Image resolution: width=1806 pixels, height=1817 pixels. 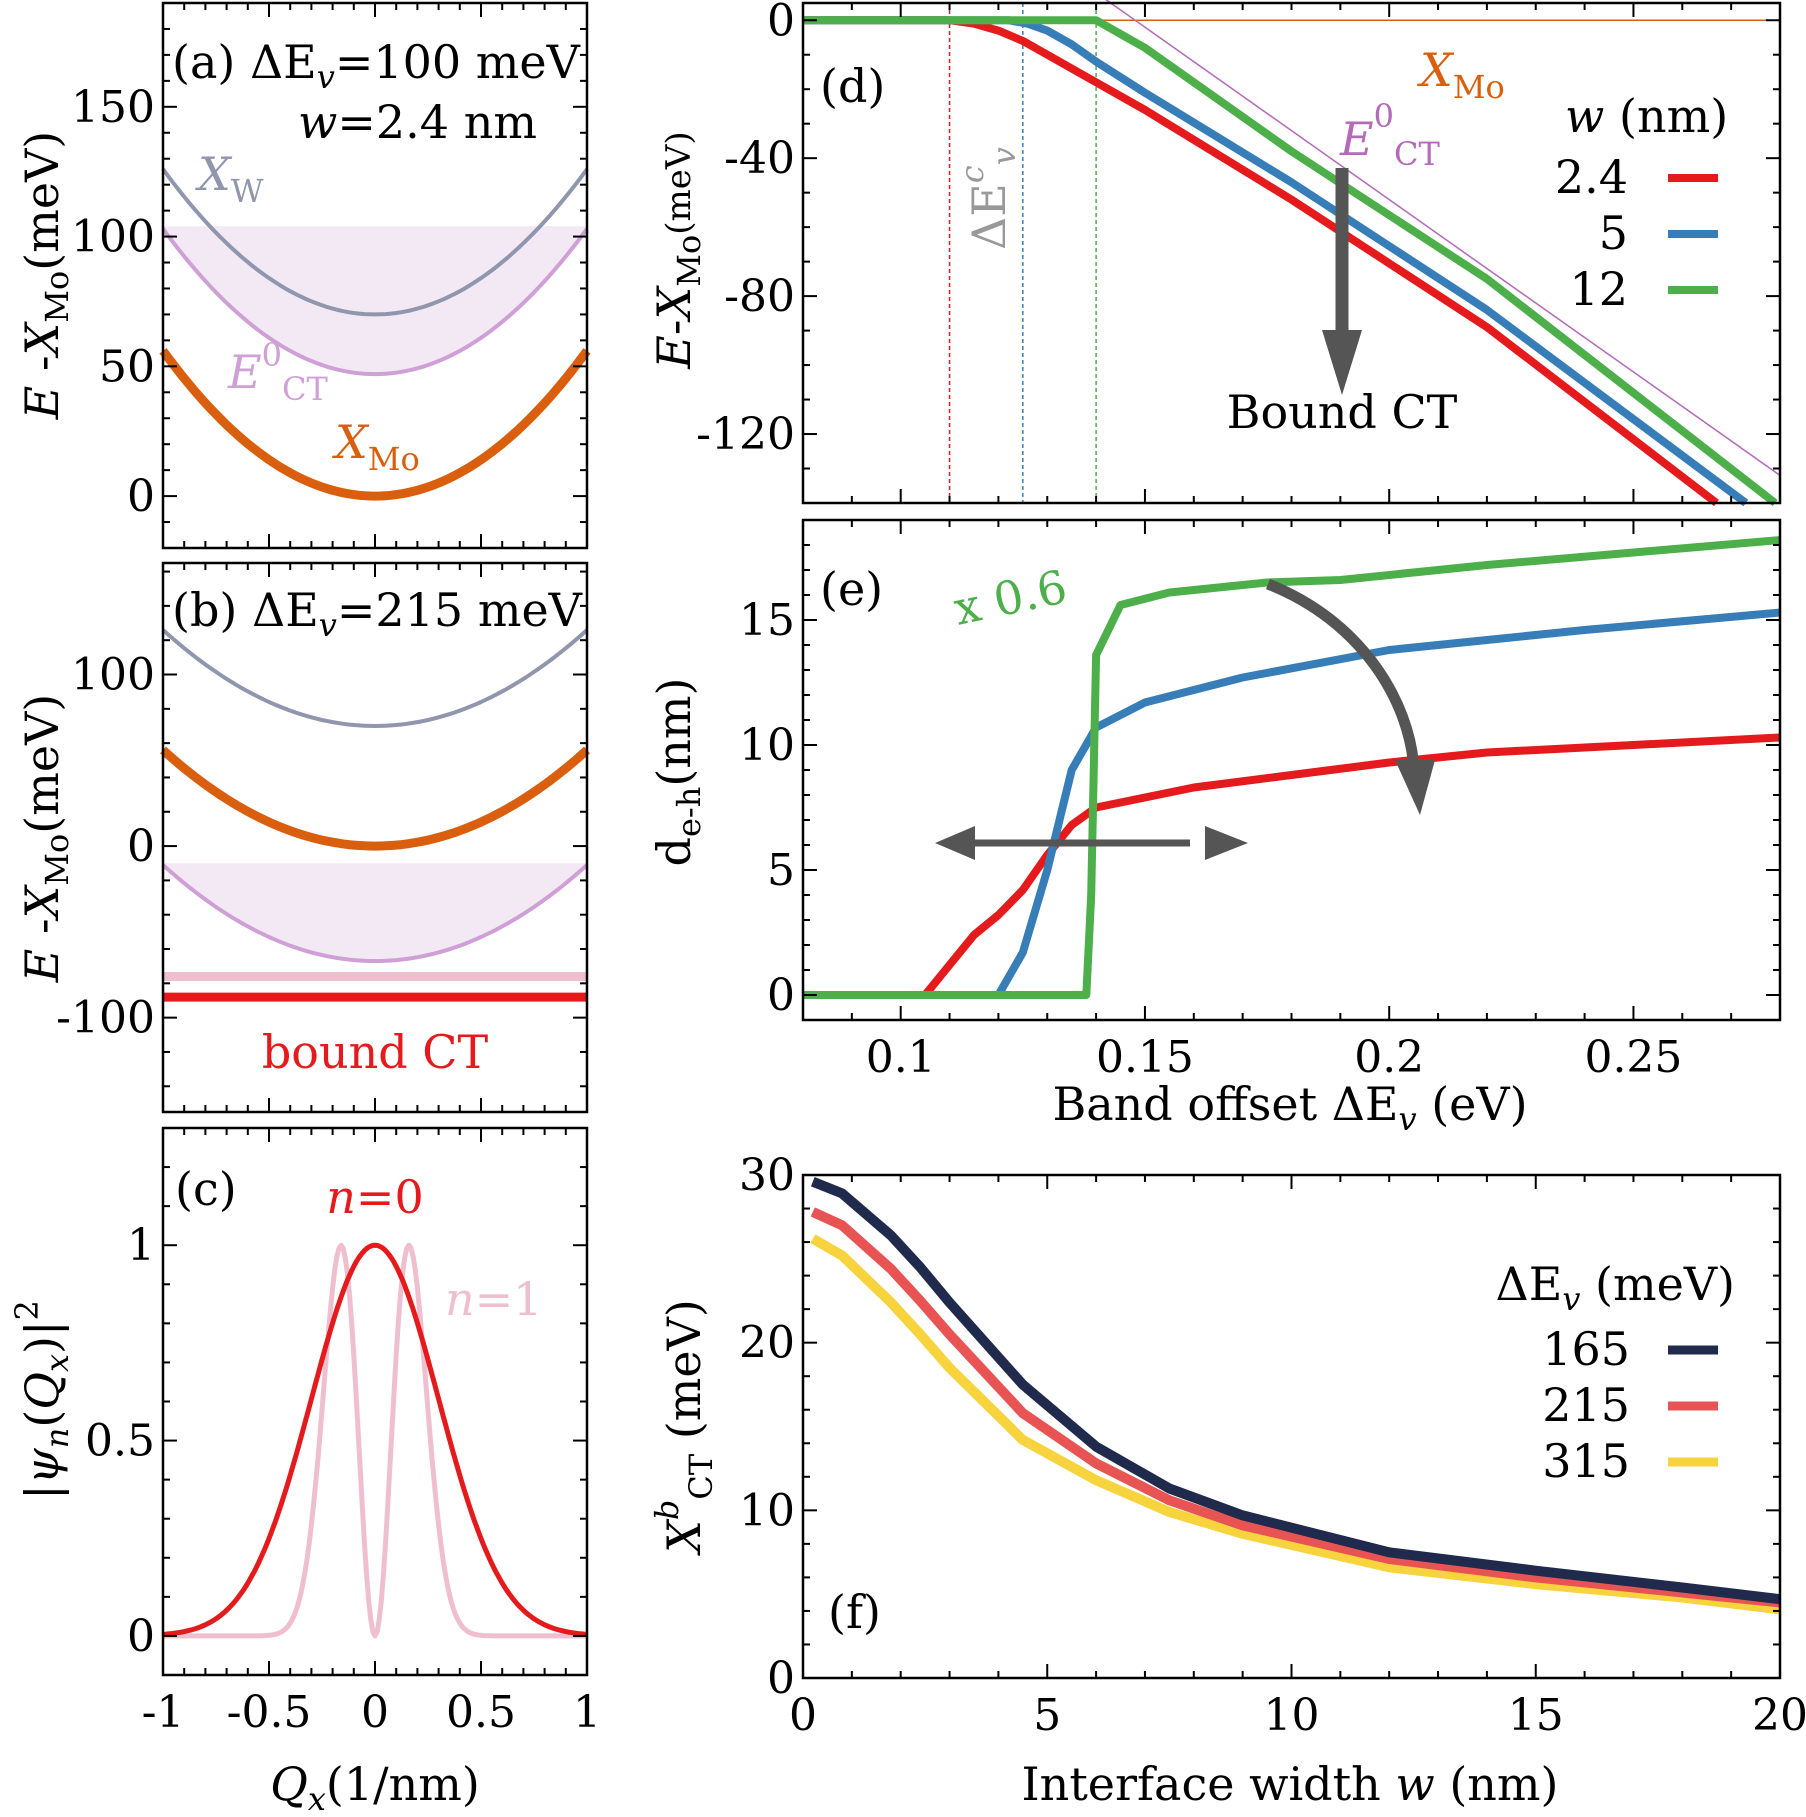 What do you see at coordinates (42, 1400) in the screenshot?
I see `y-axis-label: |ψn(Qx)|2` at bounding box center [42, 1400].